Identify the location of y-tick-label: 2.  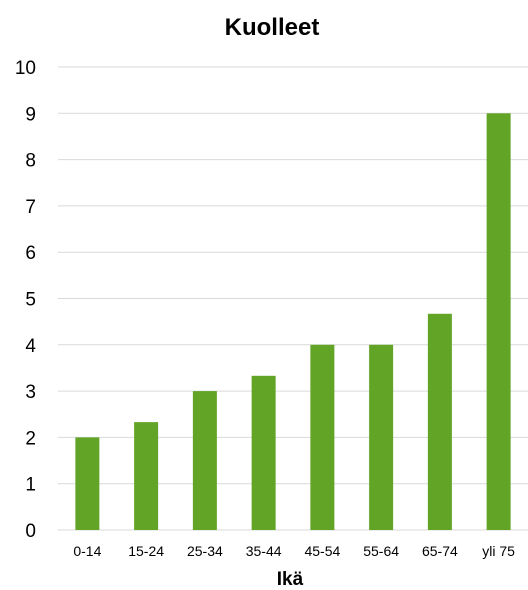
(30, 438).